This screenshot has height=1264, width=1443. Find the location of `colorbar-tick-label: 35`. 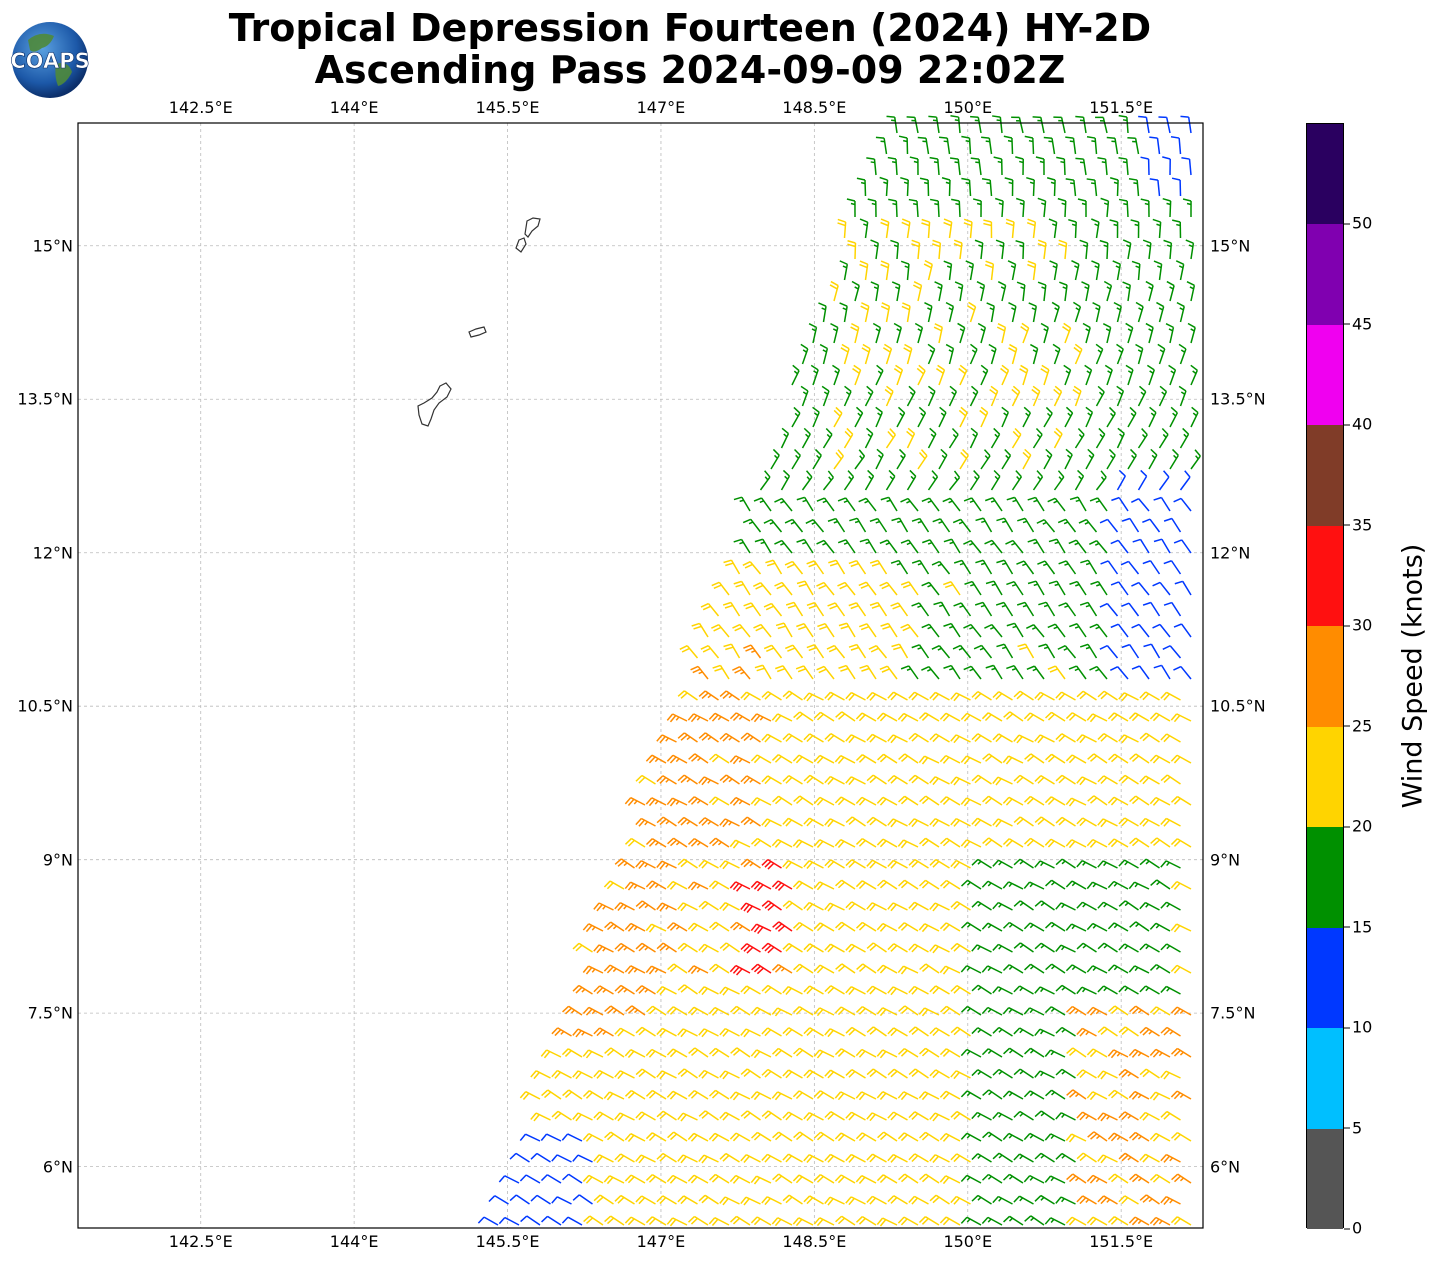

colorbar-tick-label: 35 is located at coordinates (1358, 525).